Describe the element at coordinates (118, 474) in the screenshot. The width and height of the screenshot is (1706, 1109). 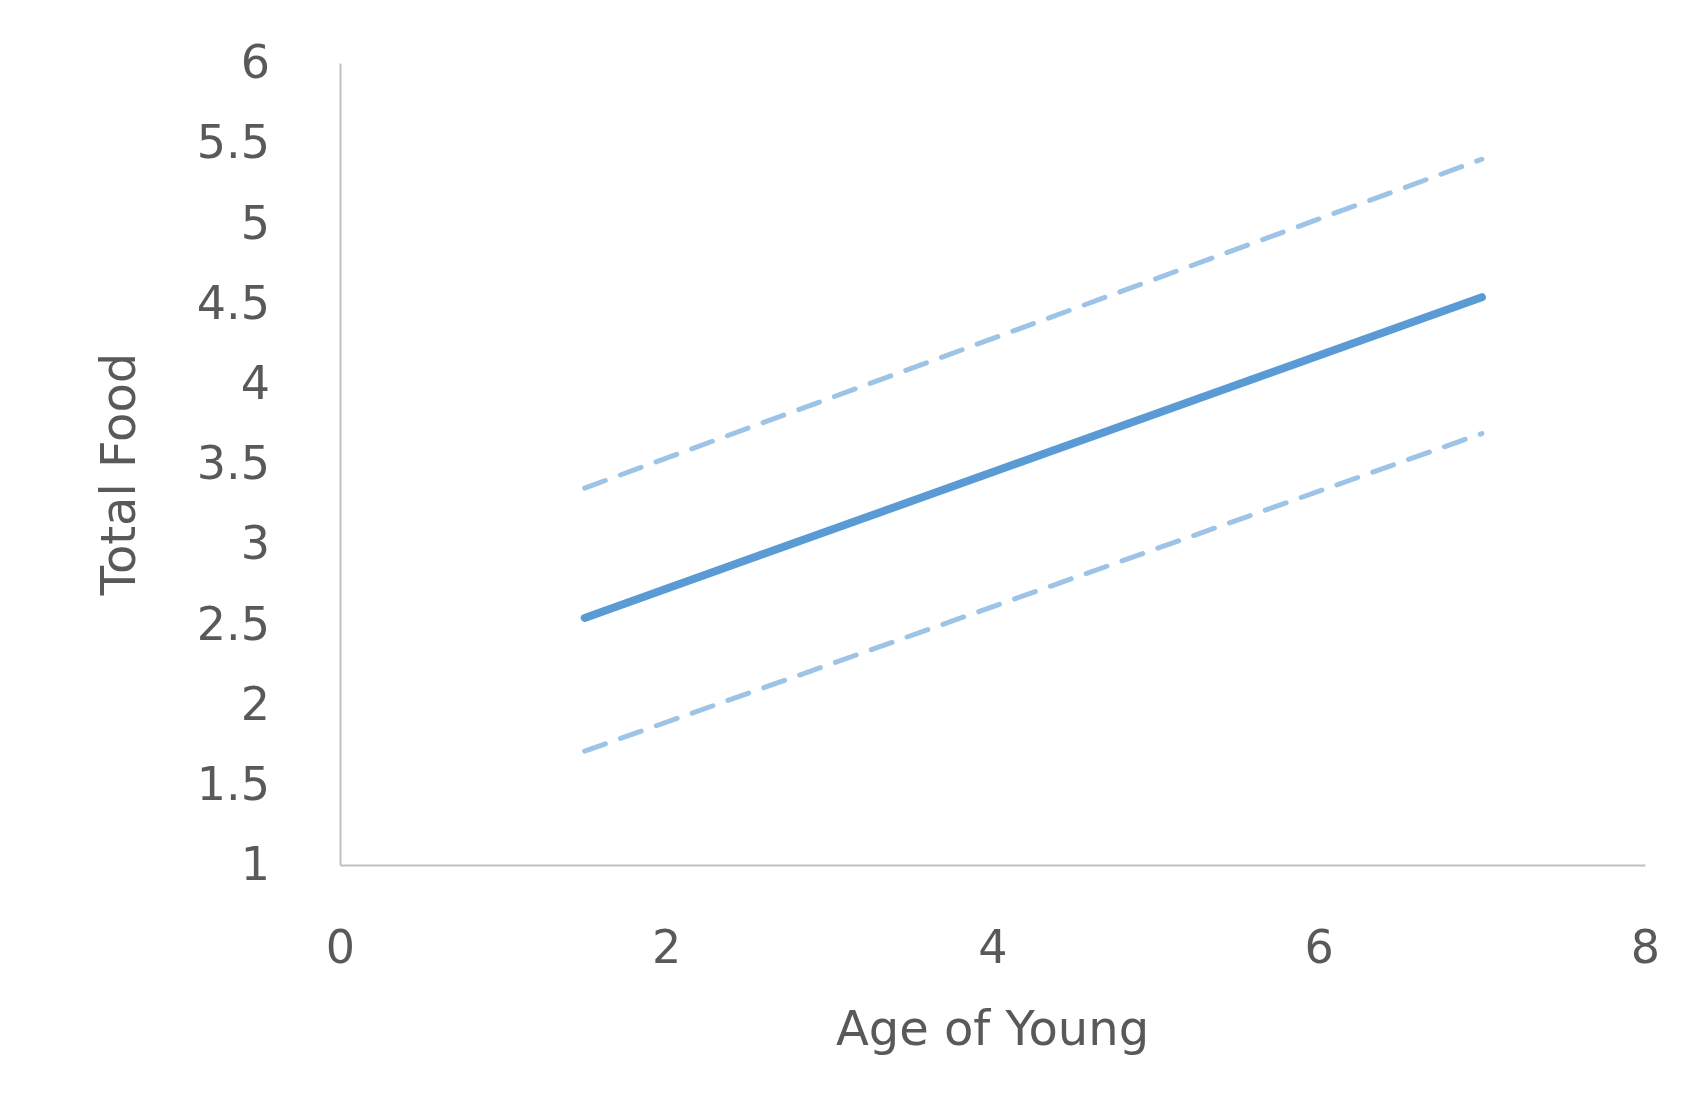
I see `y-axis-title: Total Food` at that location.